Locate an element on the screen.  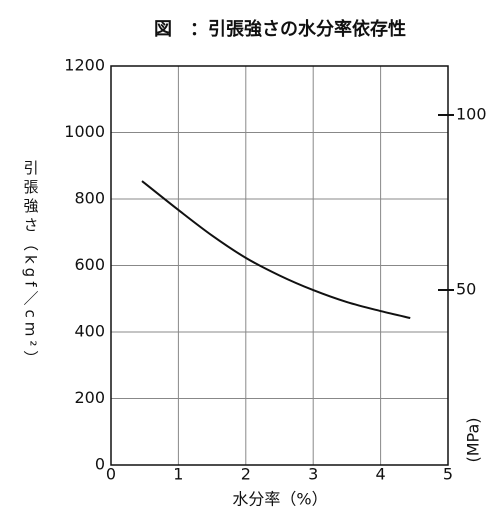
chart-title: 図 ：引張強さの水分率依存性 is located at coordinates (280, 29).